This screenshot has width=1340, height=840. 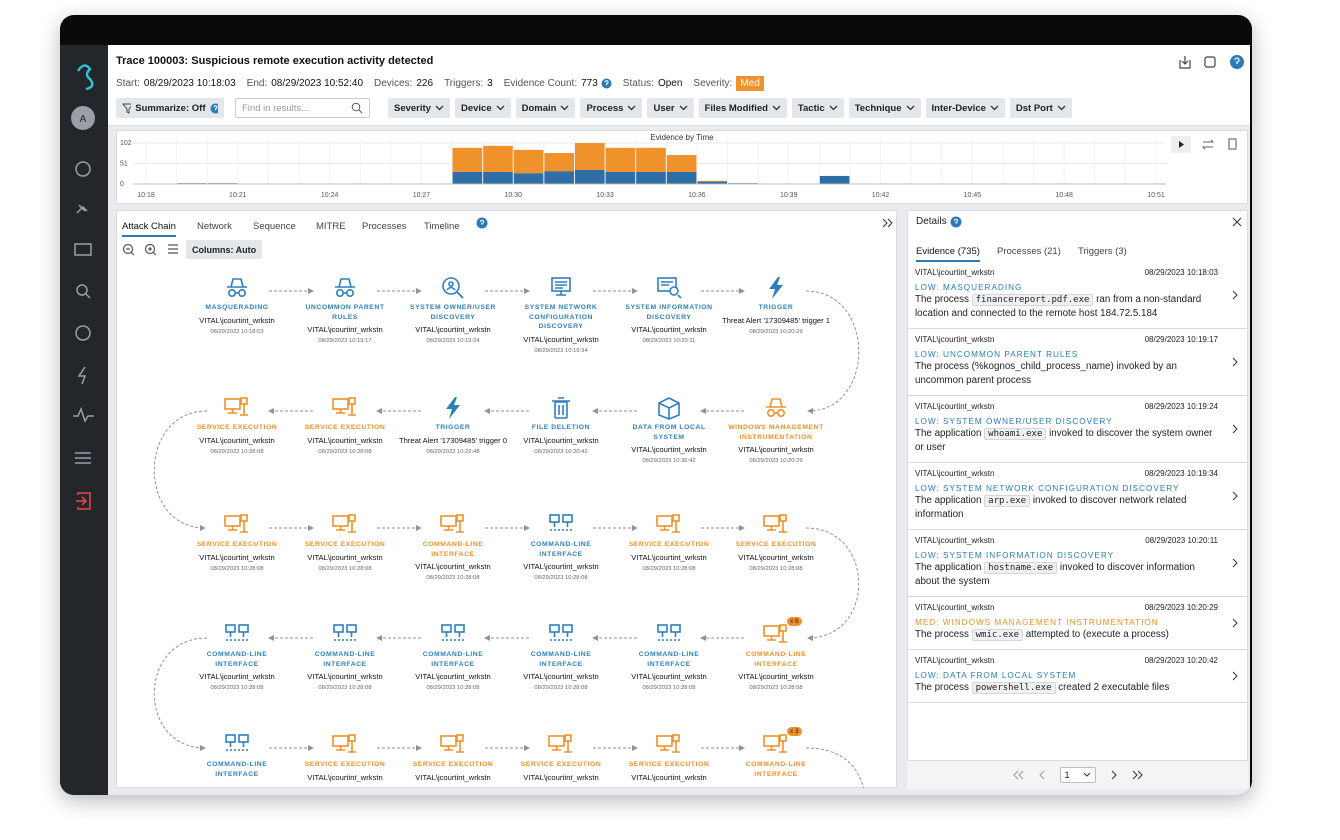 What do you see at coordinates (237, 756) in the screenshot?
I see `chain-node: COMMAND-LINE INTERFACE` at bounding box center [237, 756].